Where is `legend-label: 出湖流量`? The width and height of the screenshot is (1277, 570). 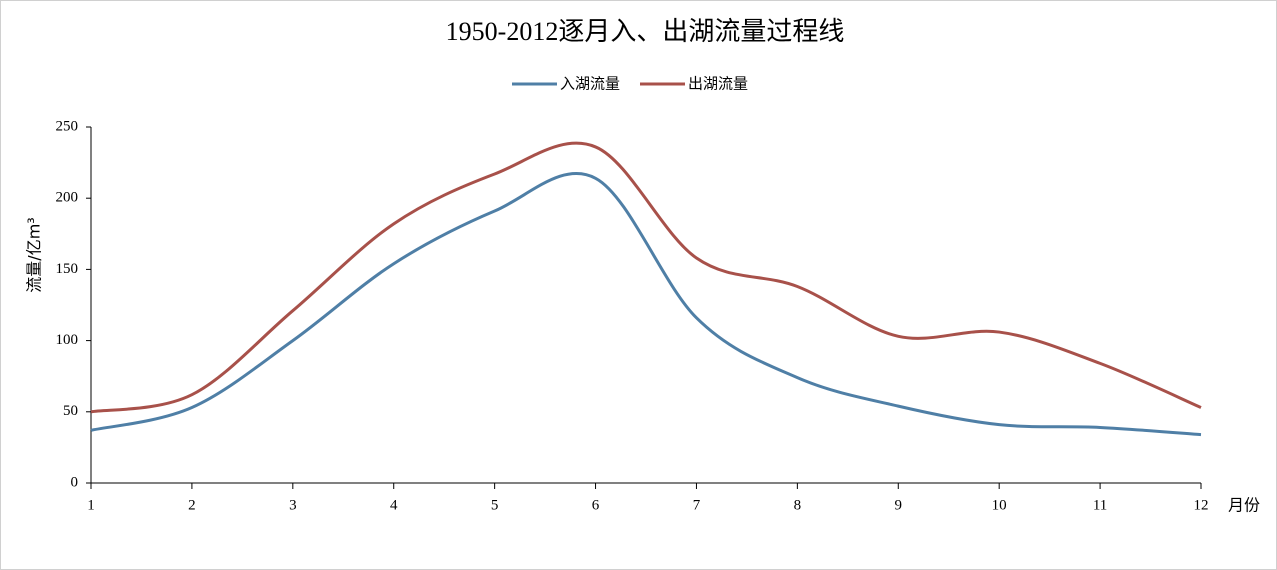
legend-label: 出湖流量 is located at coordinates (718, 84).